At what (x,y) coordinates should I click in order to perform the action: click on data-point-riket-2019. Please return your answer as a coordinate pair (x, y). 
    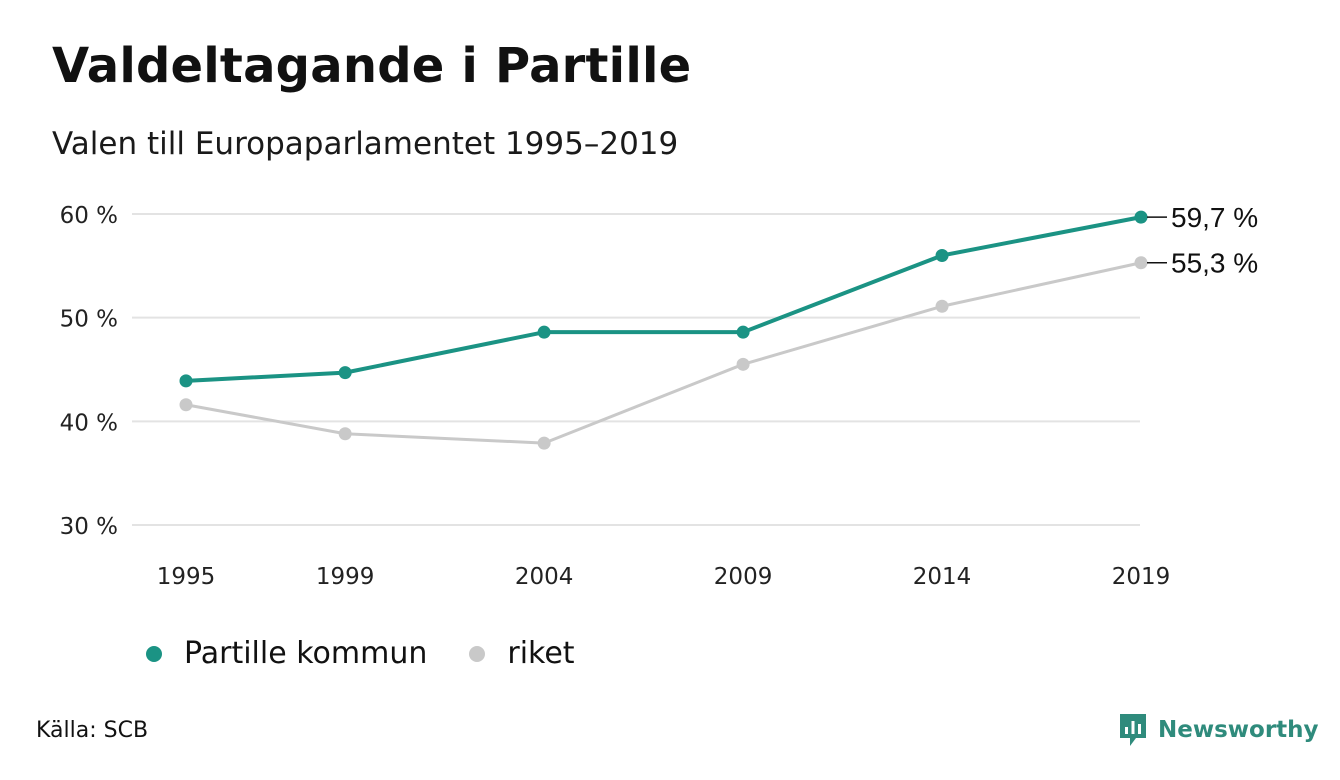
    Looking at the image, I should click on (1141, 263).